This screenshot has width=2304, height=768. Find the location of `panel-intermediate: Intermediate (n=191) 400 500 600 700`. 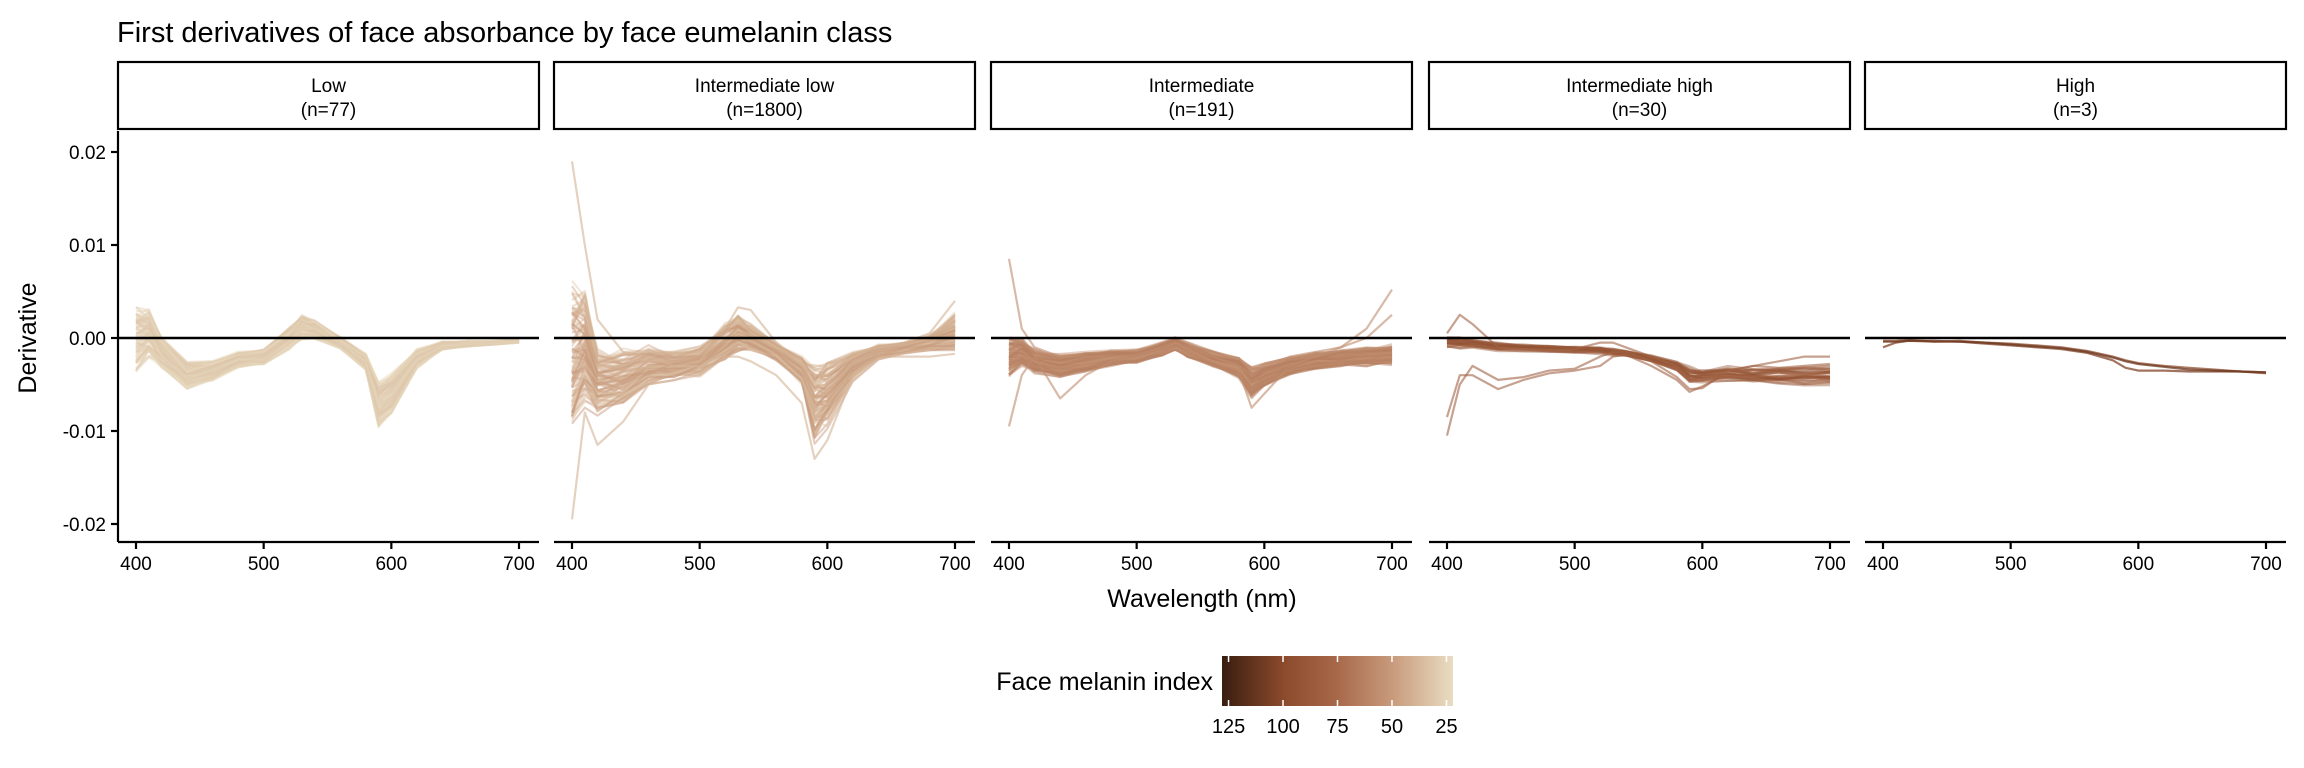

panel-intermediate: Intermediate (n=191) 400 500 600 700 is located at coordinates (1201, 317).